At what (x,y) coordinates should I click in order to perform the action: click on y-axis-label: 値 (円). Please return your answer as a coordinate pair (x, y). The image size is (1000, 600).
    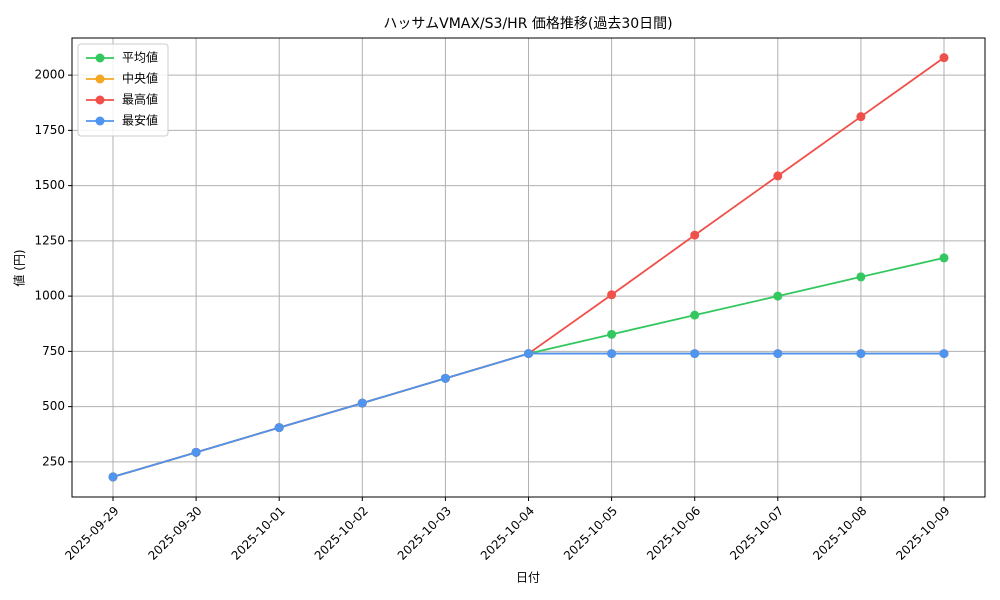
    Looking at the image, I should click on (19, 267).